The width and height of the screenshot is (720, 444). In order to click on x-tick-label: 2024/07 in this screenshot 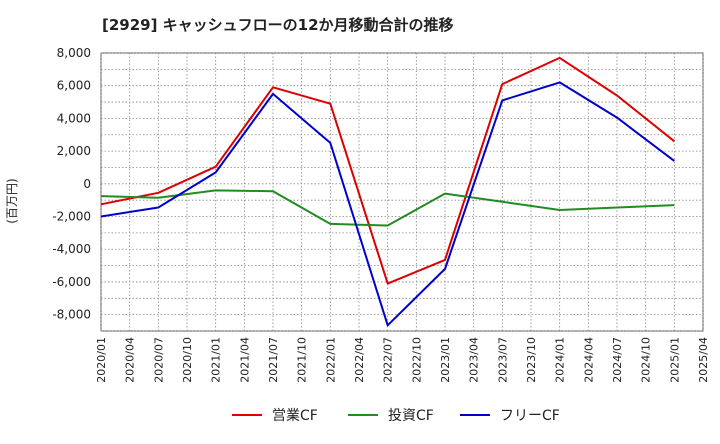, I will do `click(617, 360)`.